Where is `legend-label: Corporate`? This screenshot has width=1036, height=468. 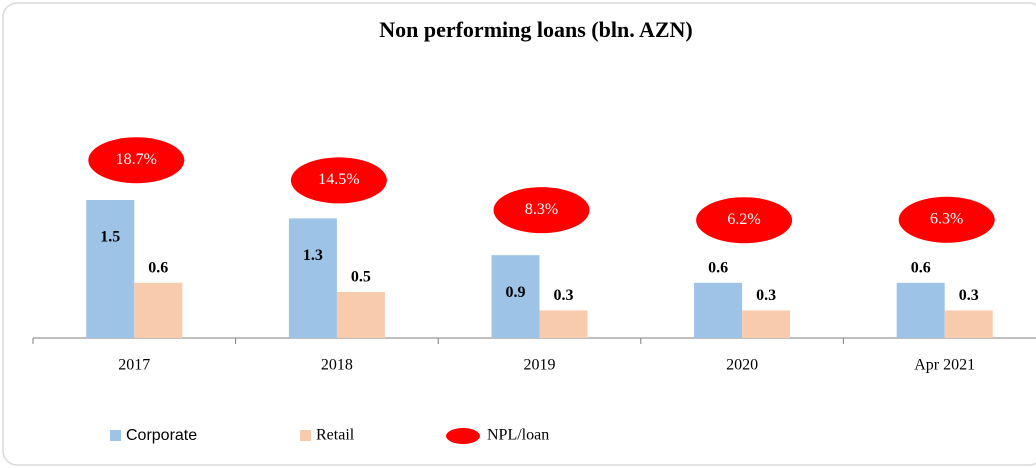 legend-label: Corporate is located at coordinates (161, 435).